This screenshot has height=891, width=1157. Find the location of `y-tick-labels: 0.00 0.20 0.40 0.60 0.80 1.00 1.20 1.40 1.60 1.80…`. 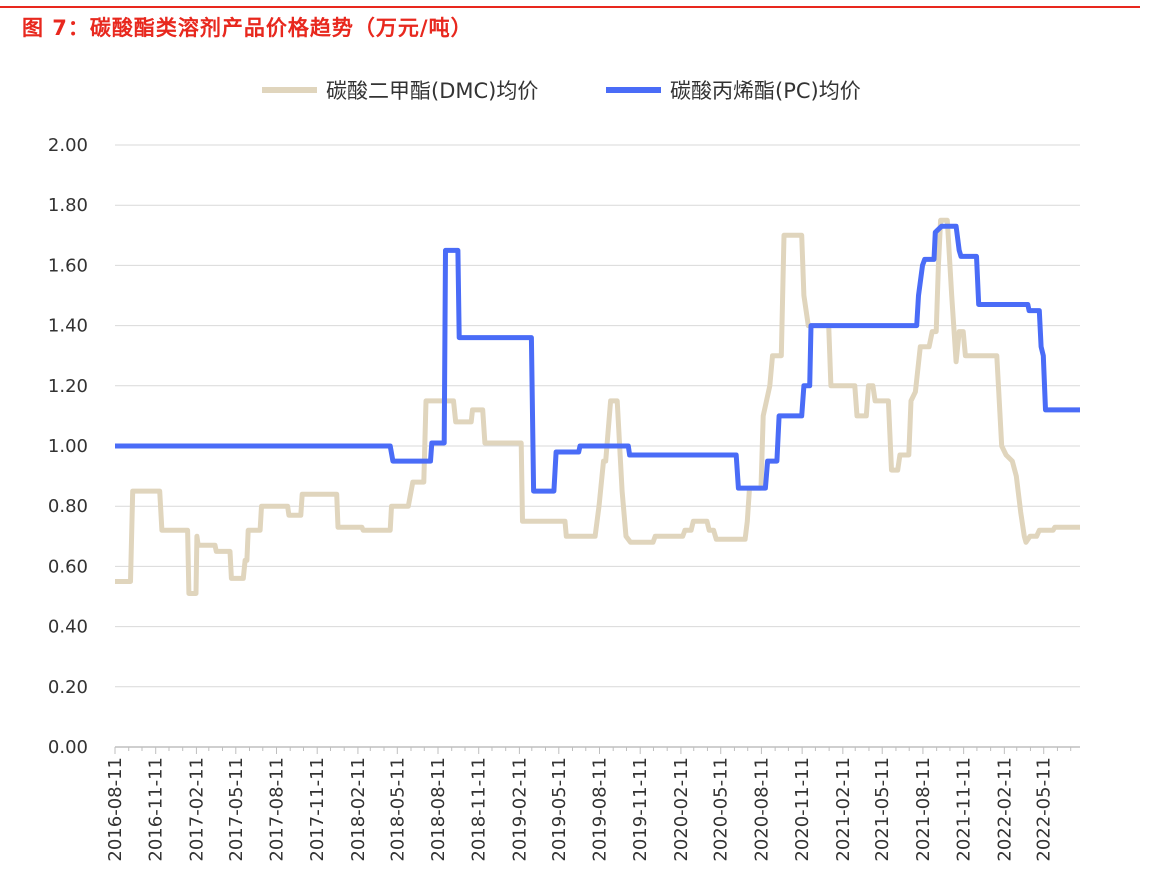

y-tick-labels: 0.00 0.20 0.40 0.60 0.80 1.00 1.20 1.40 1.60 1.80… is located at coordinates (68, 446).